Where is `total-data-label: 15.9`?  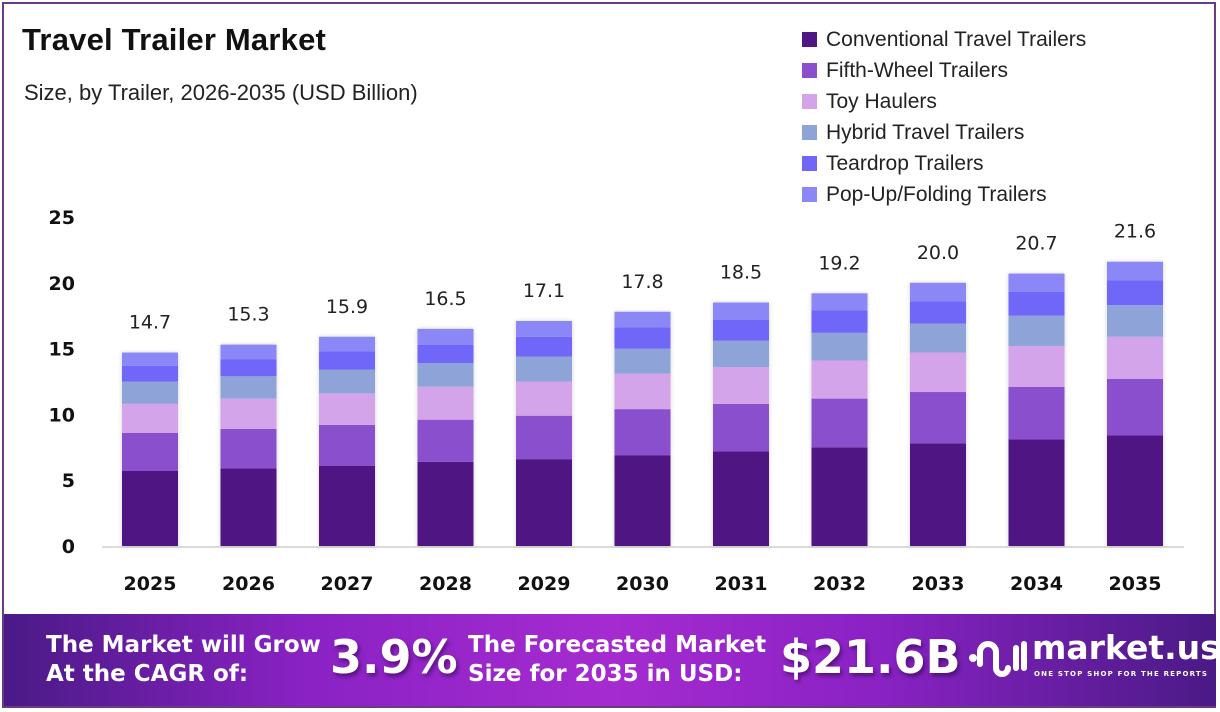
total-data-label: 15.9 is located at coordinates (347, 307).